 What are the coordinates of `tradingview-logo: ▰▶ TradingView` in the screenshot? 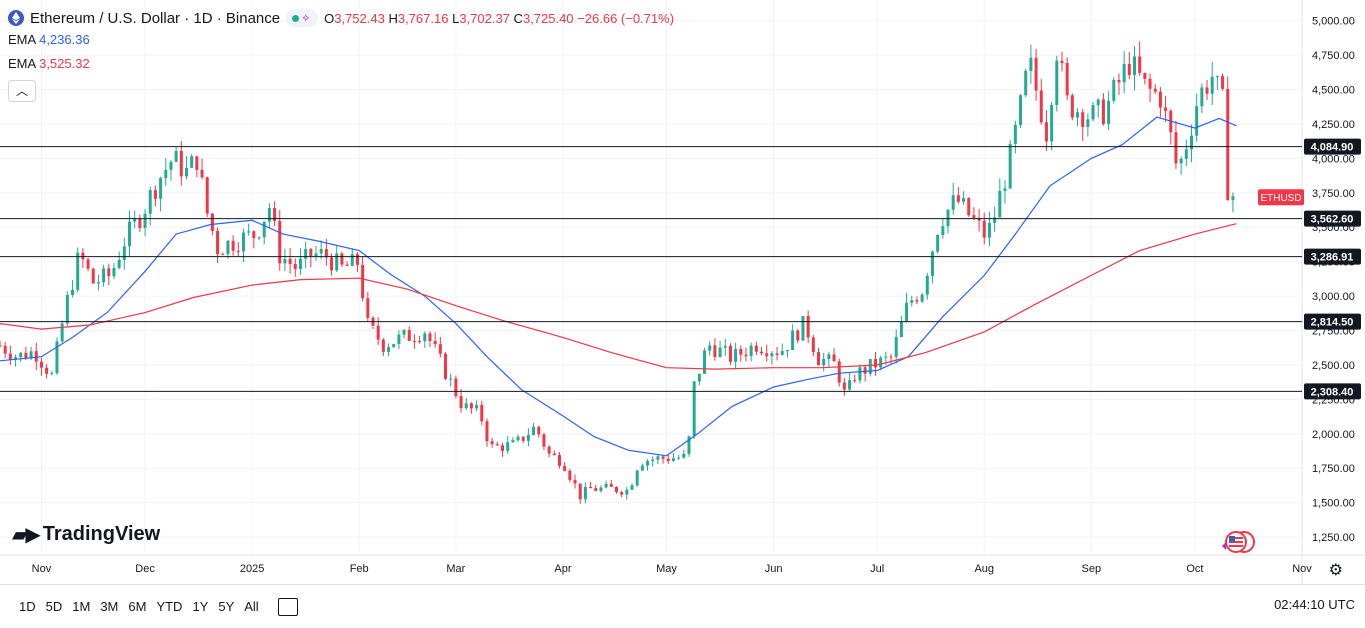 It's located at (86, 534).